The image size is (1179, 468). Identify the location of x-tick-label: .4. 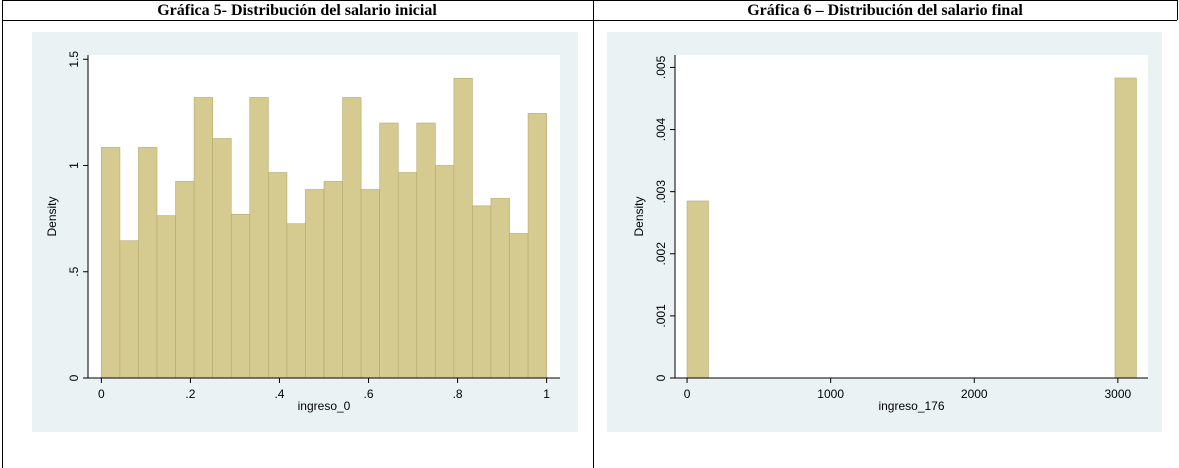
(279, 394).